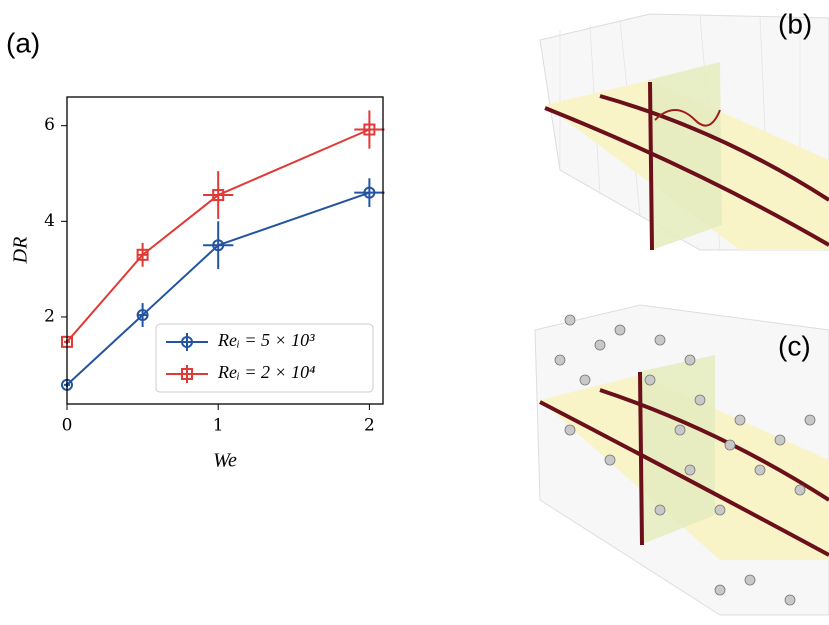 The height and width of the screenshot is (625, 829). What do you see at coordinates (23, 42) in the screenshot?
I see `panel-label: (a)` at bounding box center [23, 42].